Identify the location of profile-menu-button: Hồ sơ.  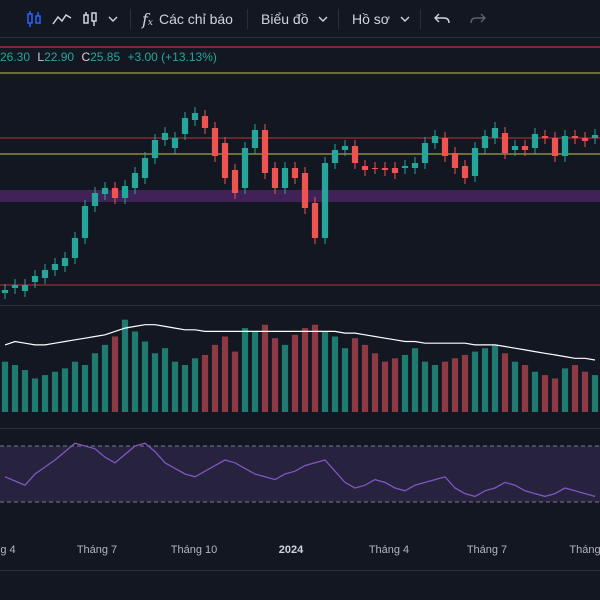
(381, 19).